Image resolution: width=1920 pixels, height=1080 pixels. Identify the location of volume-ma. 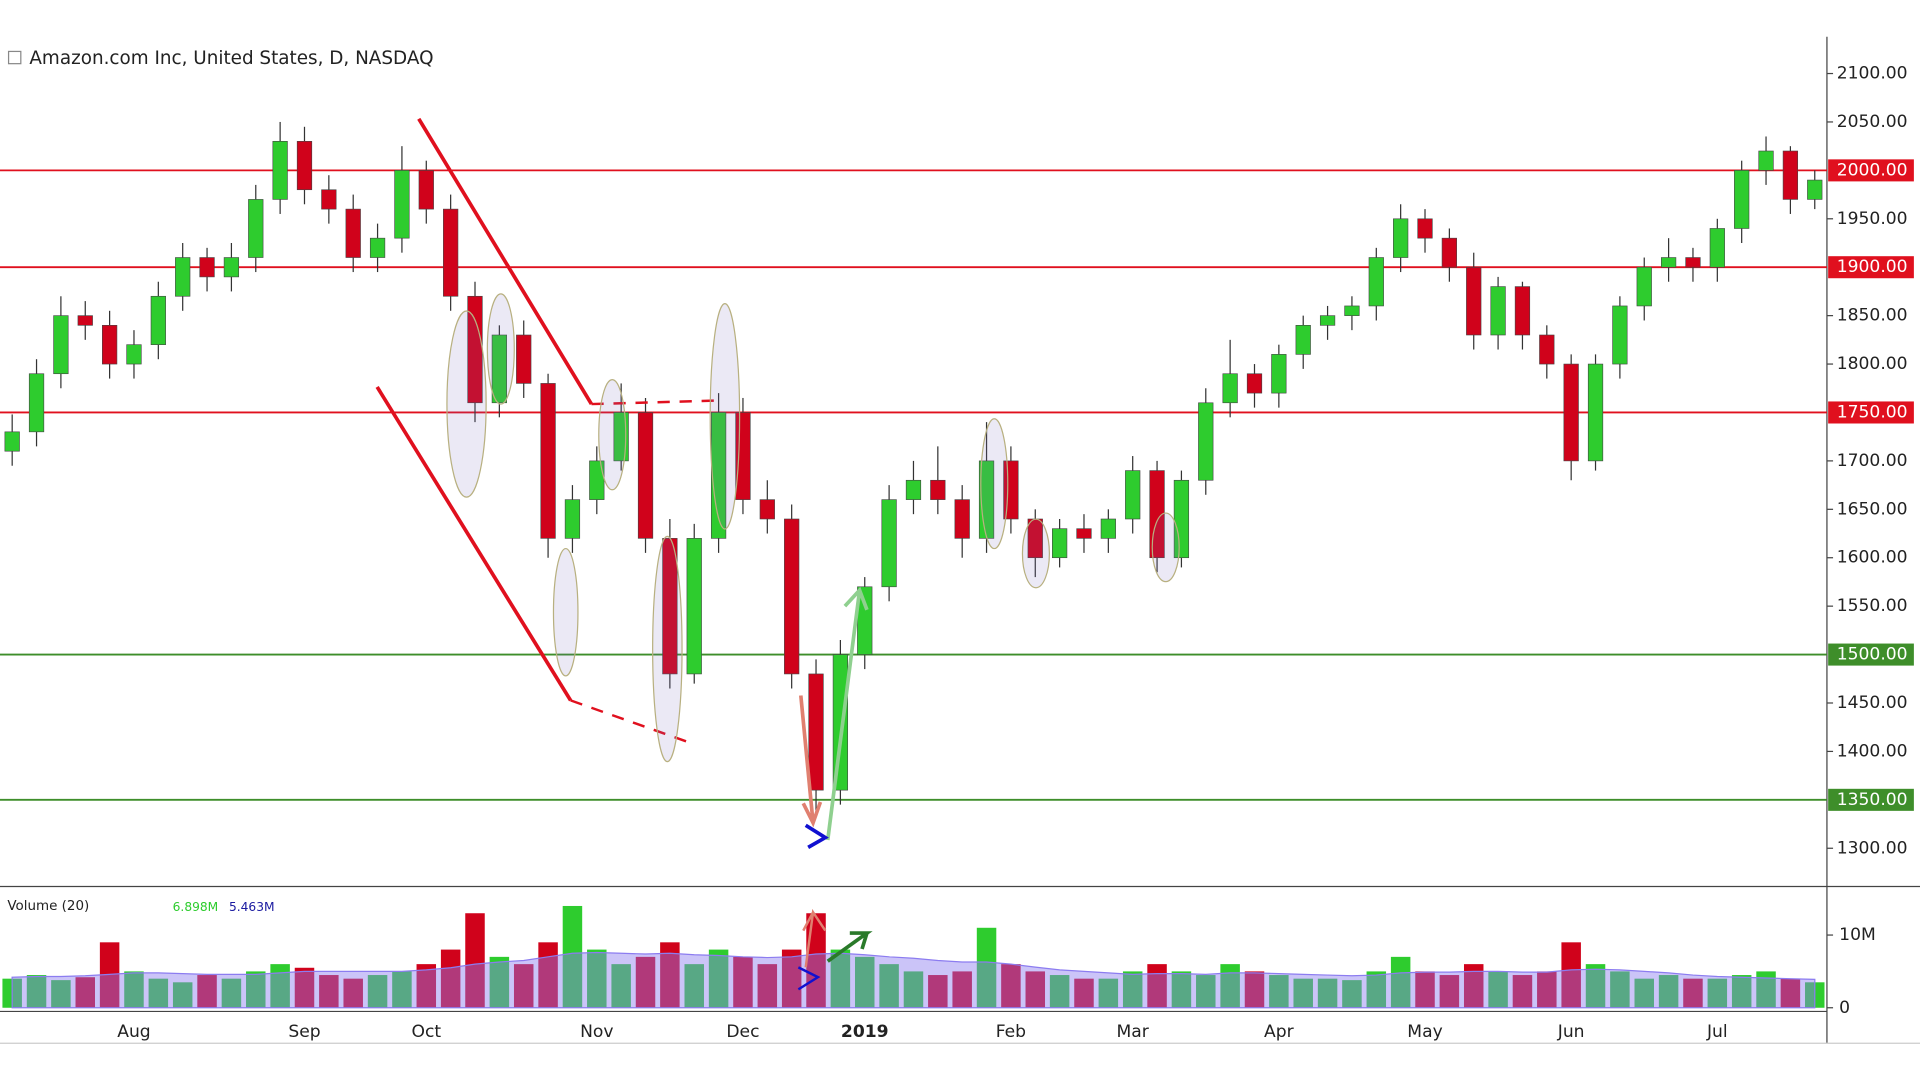
(913, 980).